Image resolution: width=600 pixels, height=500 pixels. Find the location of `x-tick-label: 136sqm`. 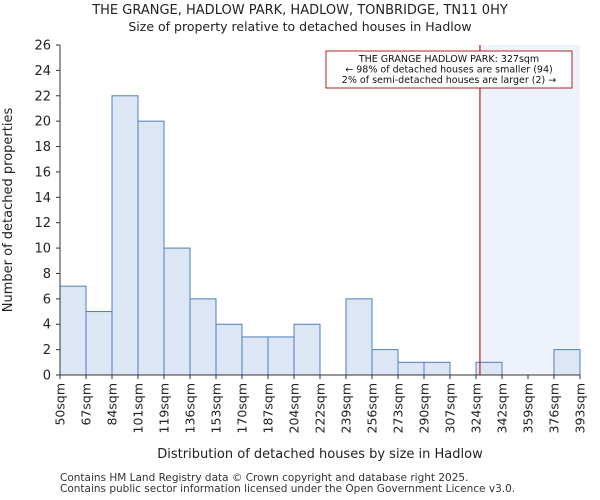

x-tick-label: 136sqm is located at coordinates (190, 408).